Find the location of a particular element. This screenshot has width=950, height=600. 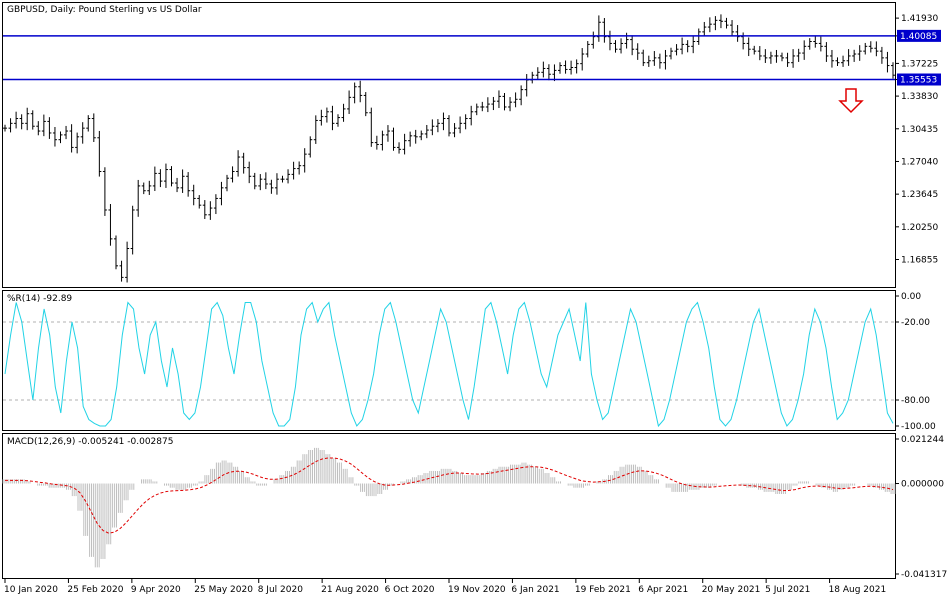

date-tick-label: 10 Jan 2020 is located at coordinates (31, 590).